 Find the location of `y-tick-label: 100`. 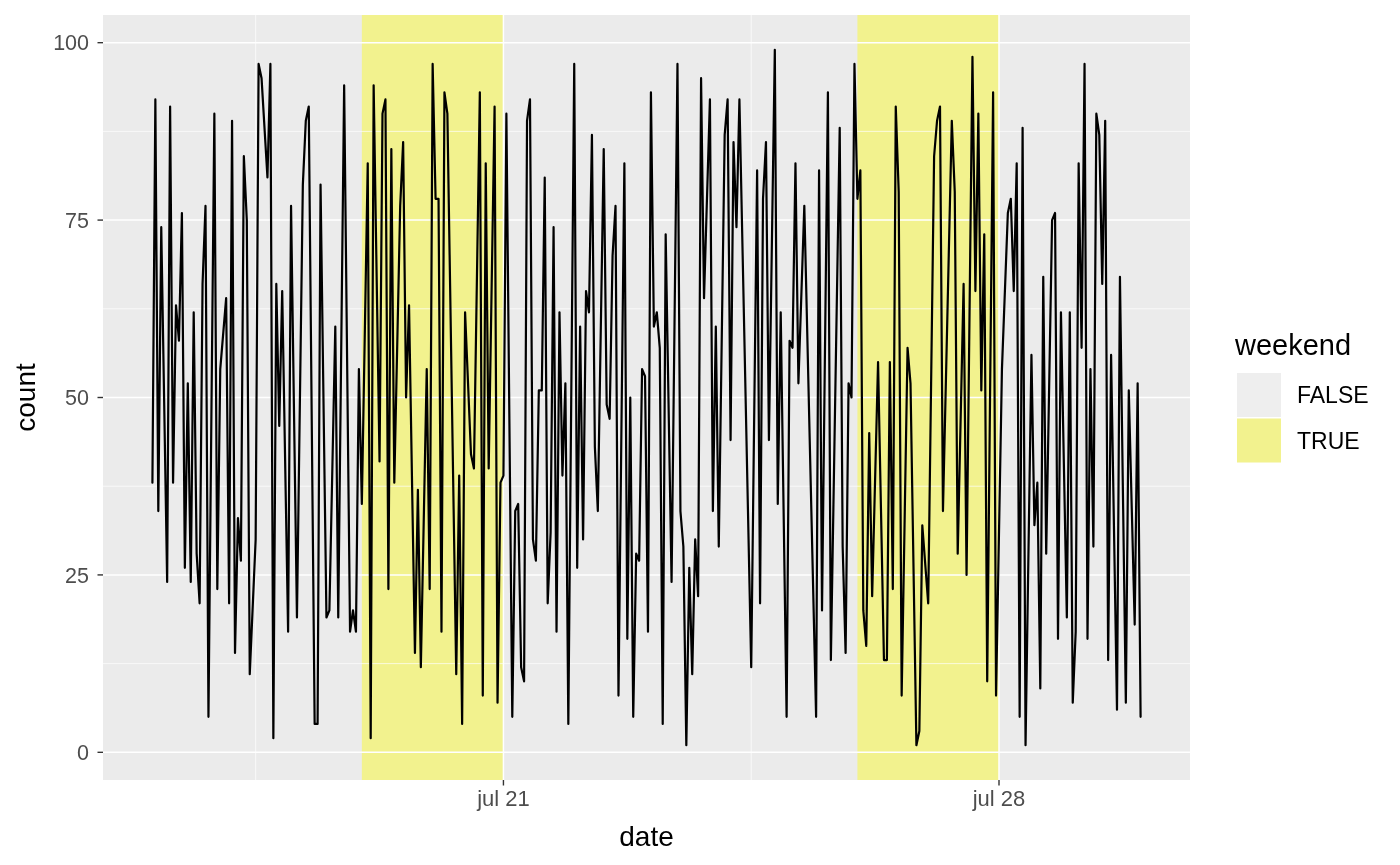

y-tick-label: 100 is located at coordinates (71, 43).